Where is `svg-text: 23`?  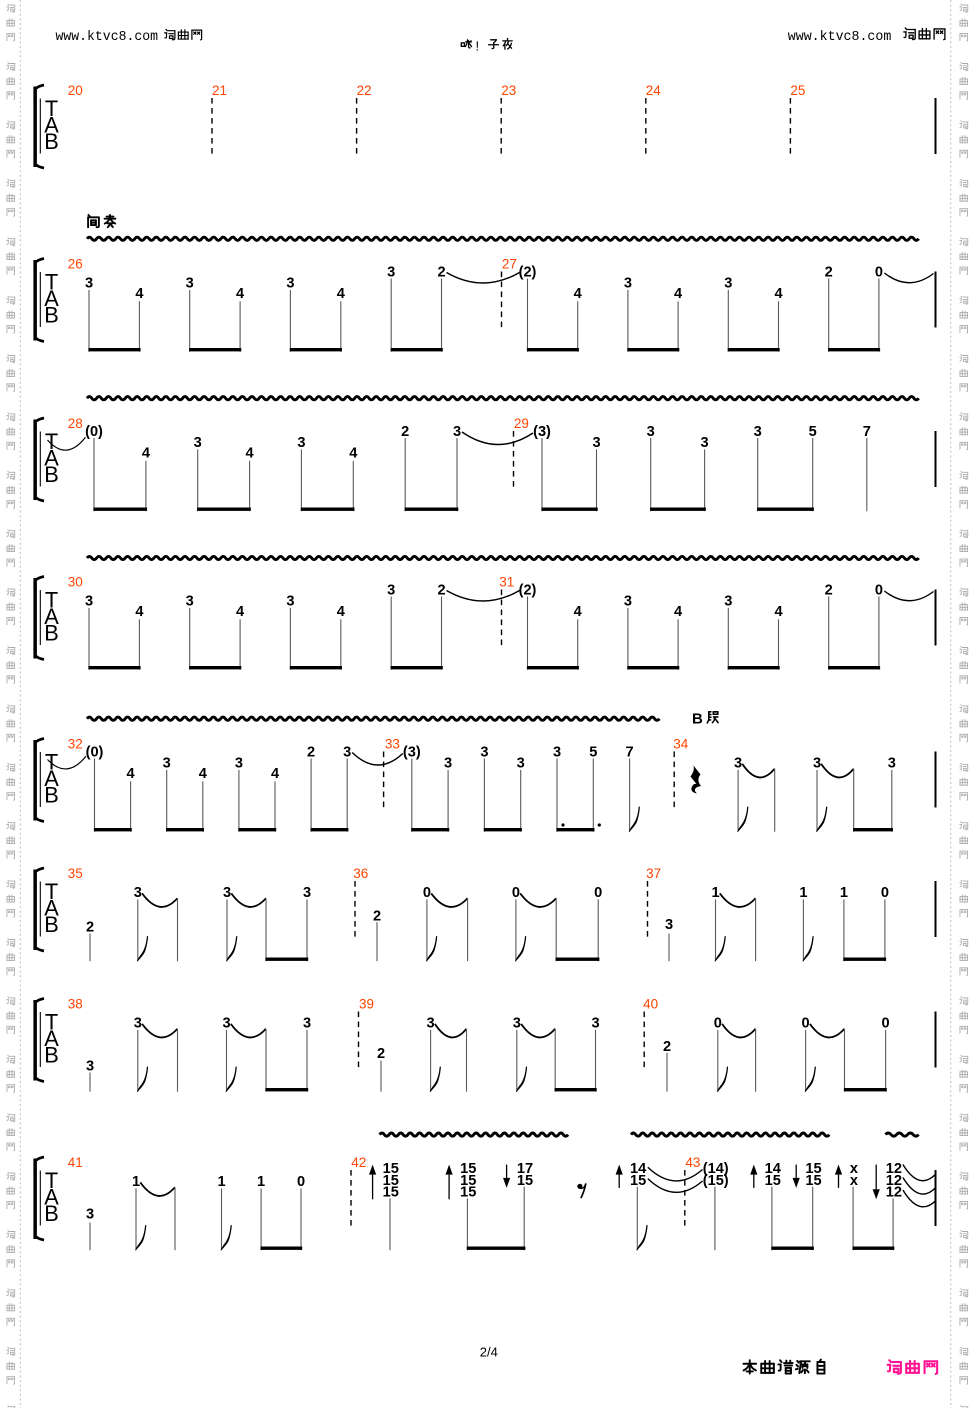 svg-text: 23 is located at coordinates (508, 90).